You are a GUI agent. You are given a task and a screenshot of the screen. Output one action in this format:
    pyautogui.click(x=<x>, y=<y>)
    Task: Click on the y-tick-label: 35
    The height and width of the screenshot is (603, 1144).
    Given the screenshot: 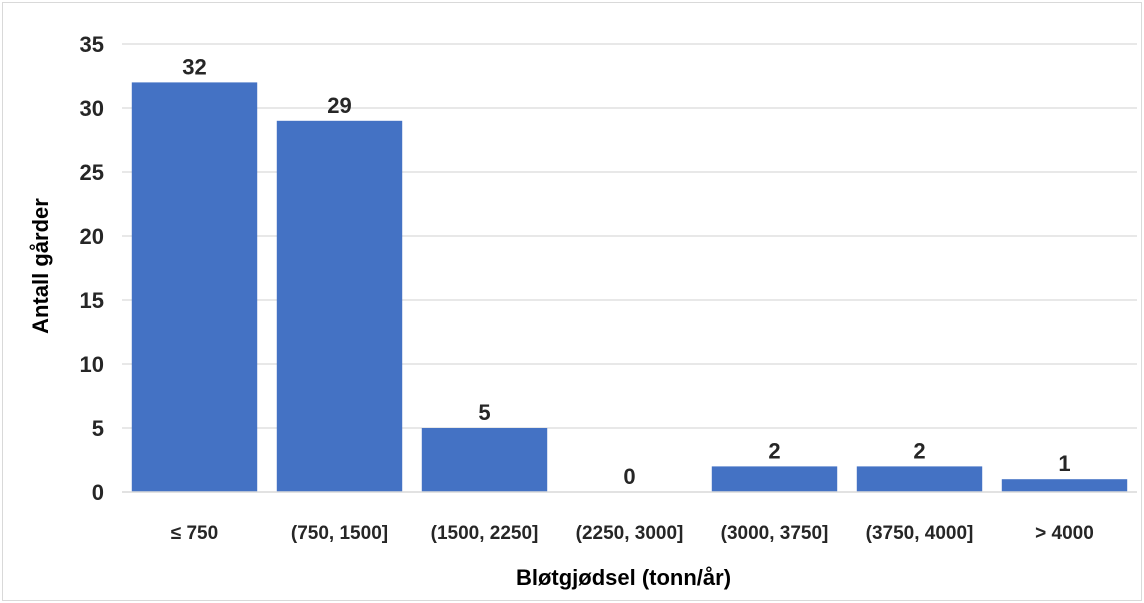 What is the action you would take?
    pyautogui.click(x=92, y=44)
    